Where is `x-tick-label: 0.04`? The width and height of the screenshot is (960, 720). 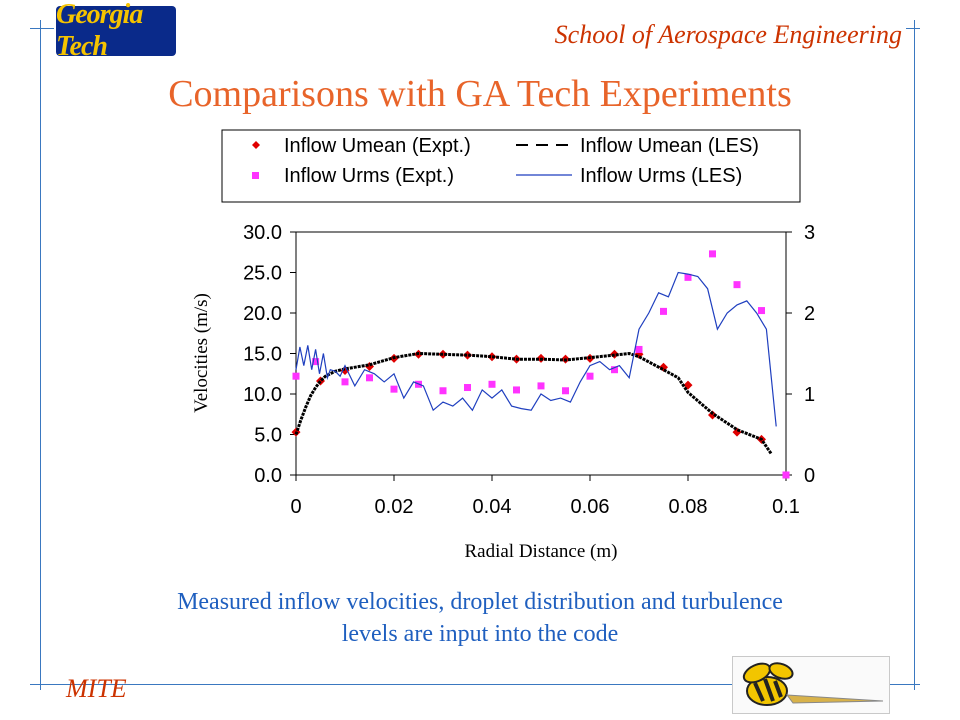
x-tick-label: 0.04 is located at coordinates (492, 507).